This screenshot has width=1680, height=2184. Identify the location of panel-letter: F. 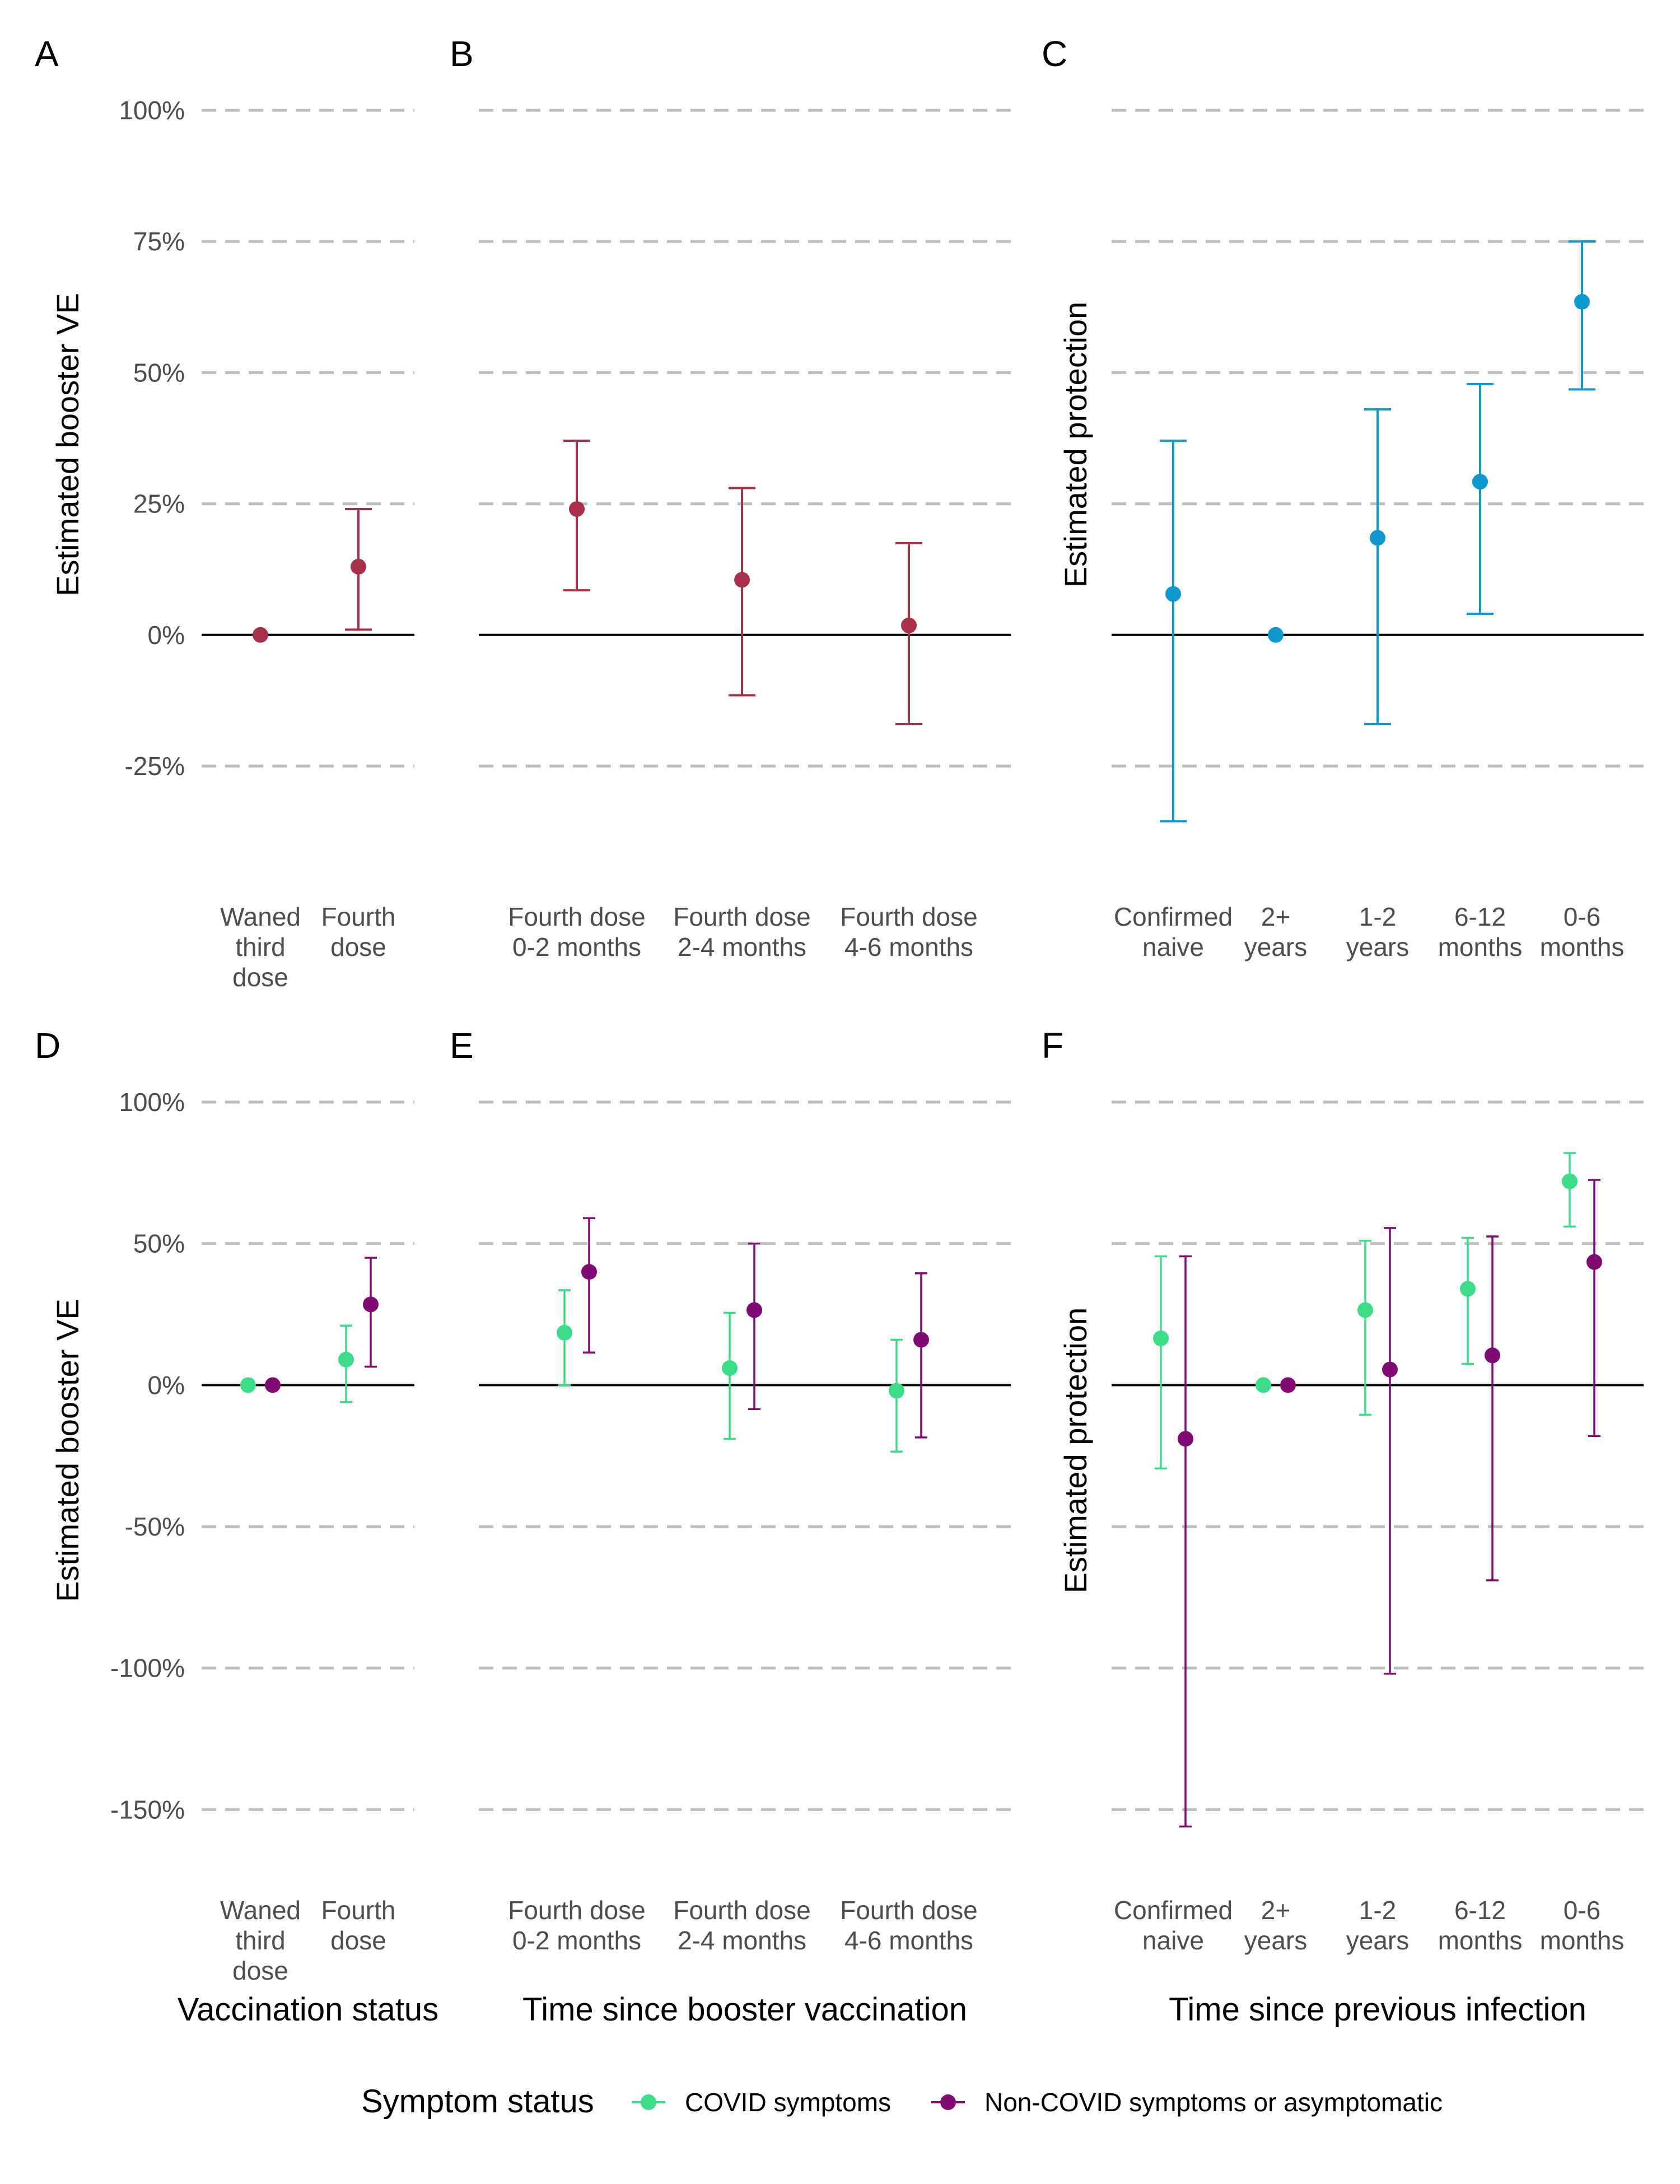
(1053, 1046).